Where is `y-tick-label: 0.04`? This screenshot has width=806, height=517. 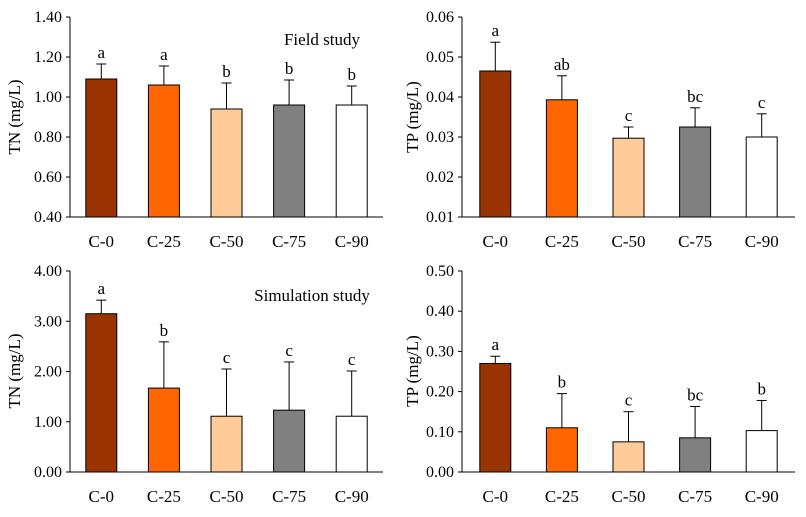 y-tick-label: 0.04 is located at coordinates (440, 97).